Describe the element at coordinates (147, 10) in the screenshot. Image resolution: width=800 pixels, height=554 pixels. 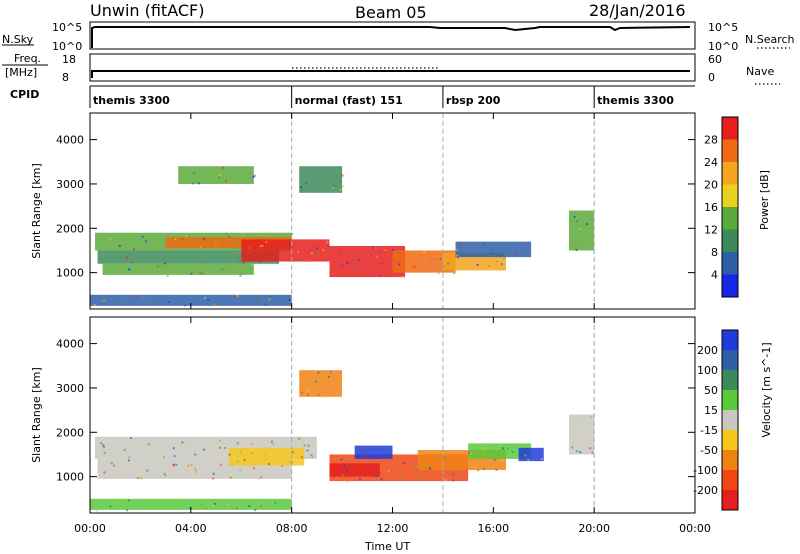
I see `station-title: Unwin (fitACF)` at that location.